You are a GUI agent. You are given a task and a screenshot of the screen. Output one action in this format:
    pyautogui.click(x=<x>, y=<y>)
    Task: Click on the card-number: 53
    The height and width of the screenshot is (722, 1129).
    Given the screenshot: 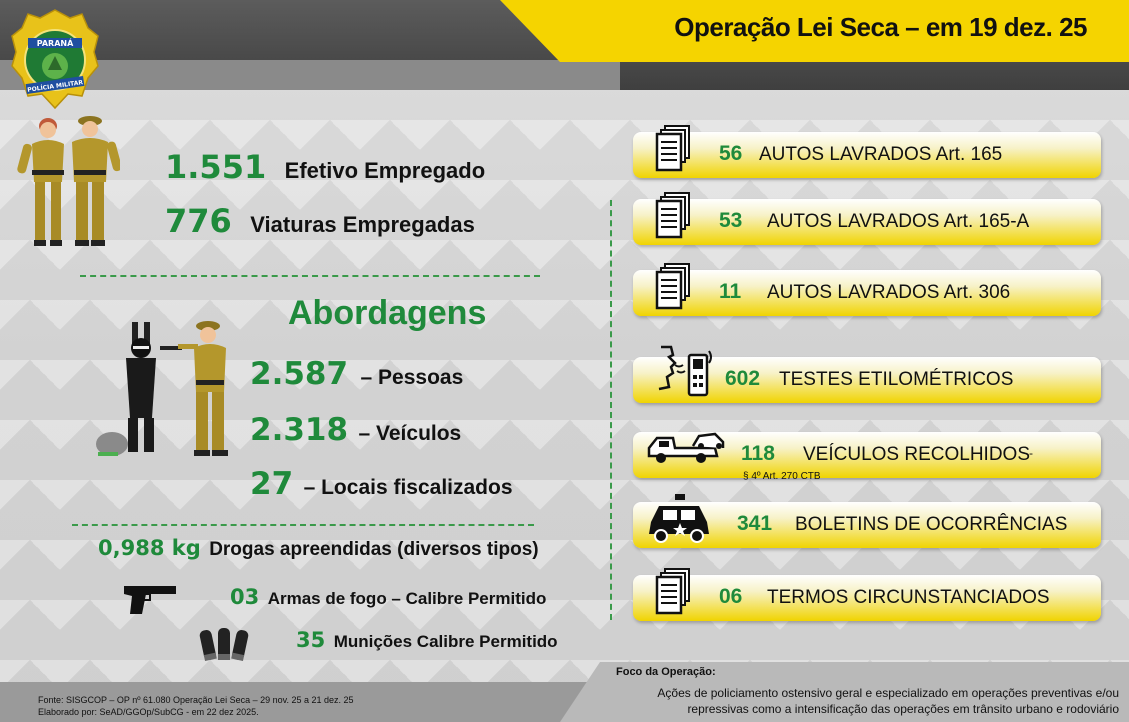 What is the action you would take?
    pyautogui.click(x=731, y=220)
    